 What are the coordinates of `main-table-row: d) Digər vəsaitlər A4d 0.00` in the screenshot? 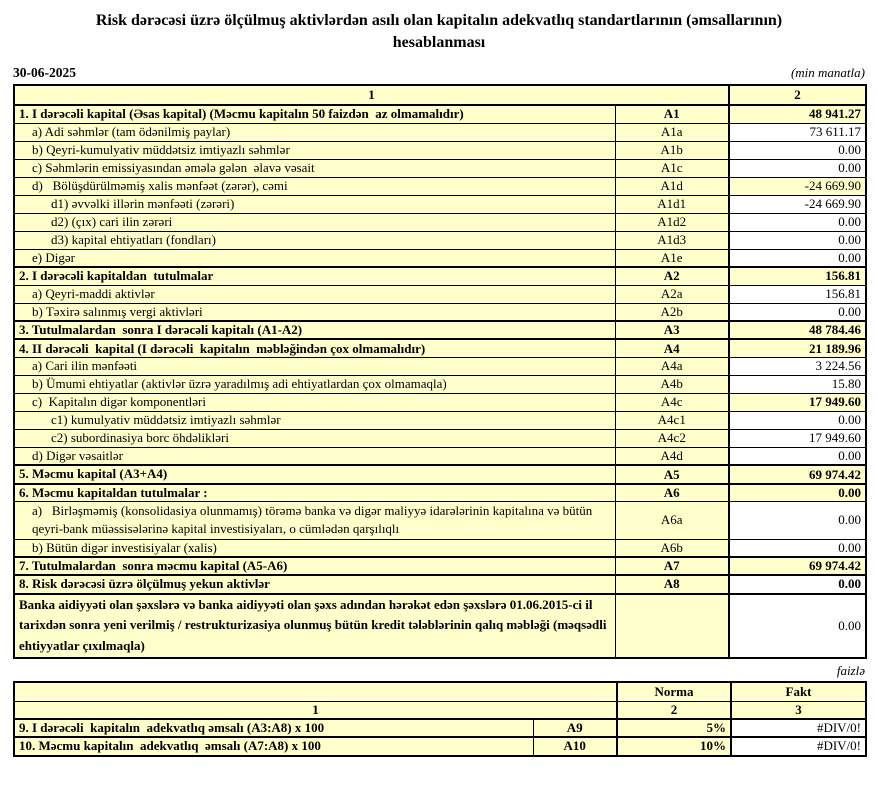 It's located at (440, 456).